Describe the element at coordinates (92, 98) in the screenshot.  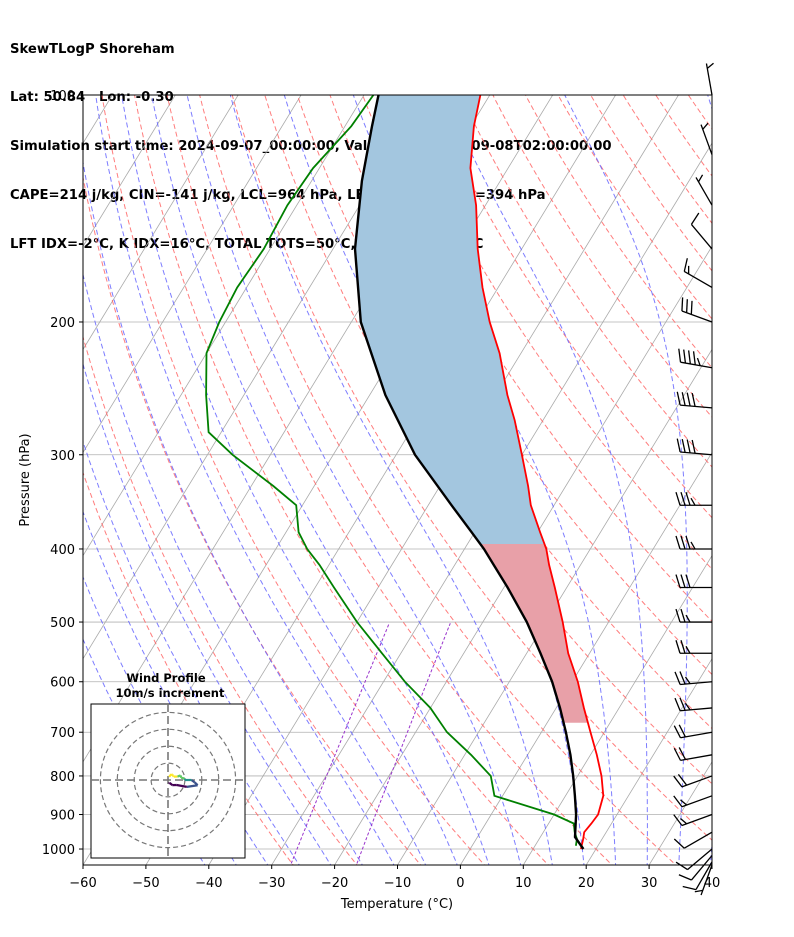
I see `header-location: Lat: 50.84 Lon: -0.30` at that location.